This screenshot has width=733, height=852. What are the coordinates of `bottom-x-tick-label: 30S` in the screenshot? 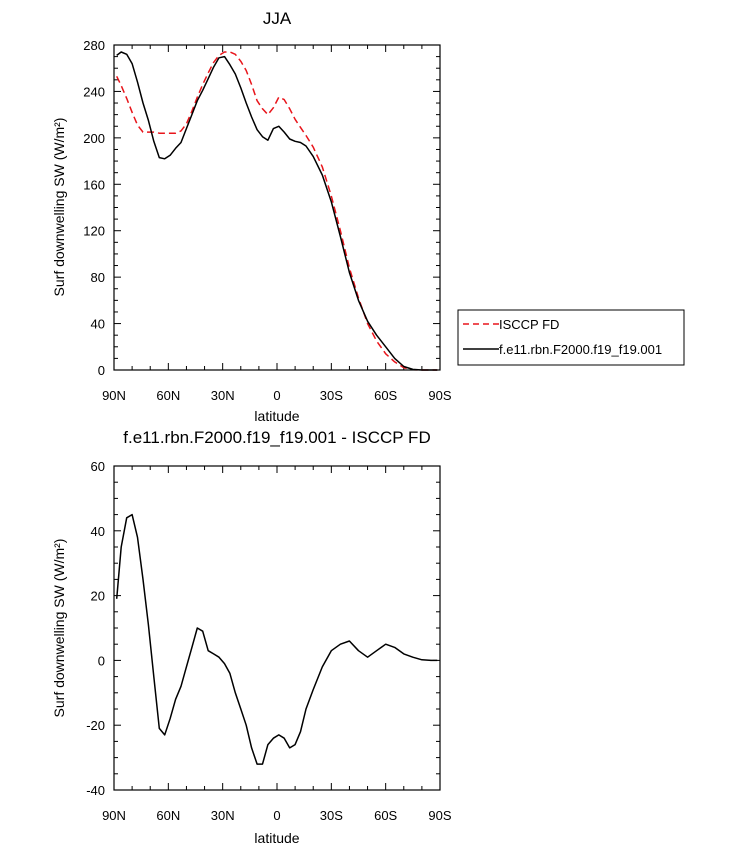 It's located at (331, 815).